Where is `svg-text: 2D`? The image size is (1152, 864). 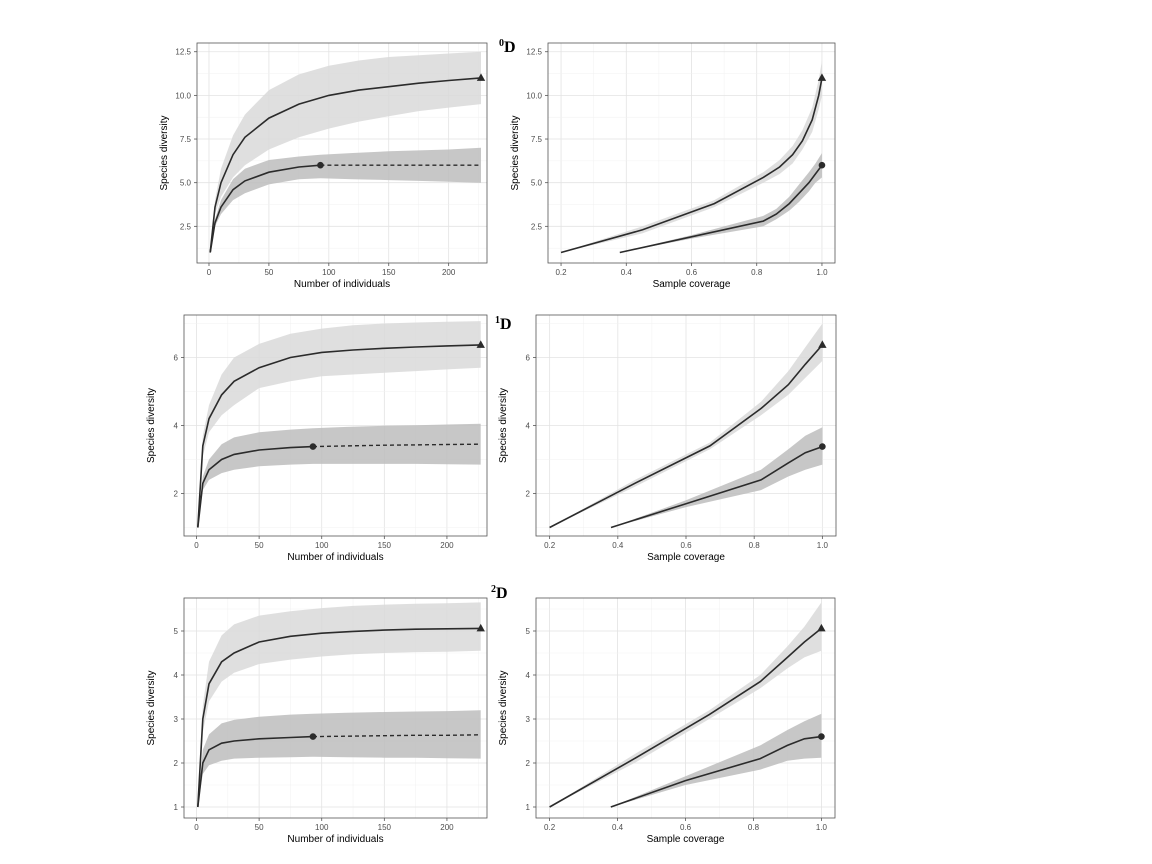 svg-text: 2D is located at coordinates (499, 593).